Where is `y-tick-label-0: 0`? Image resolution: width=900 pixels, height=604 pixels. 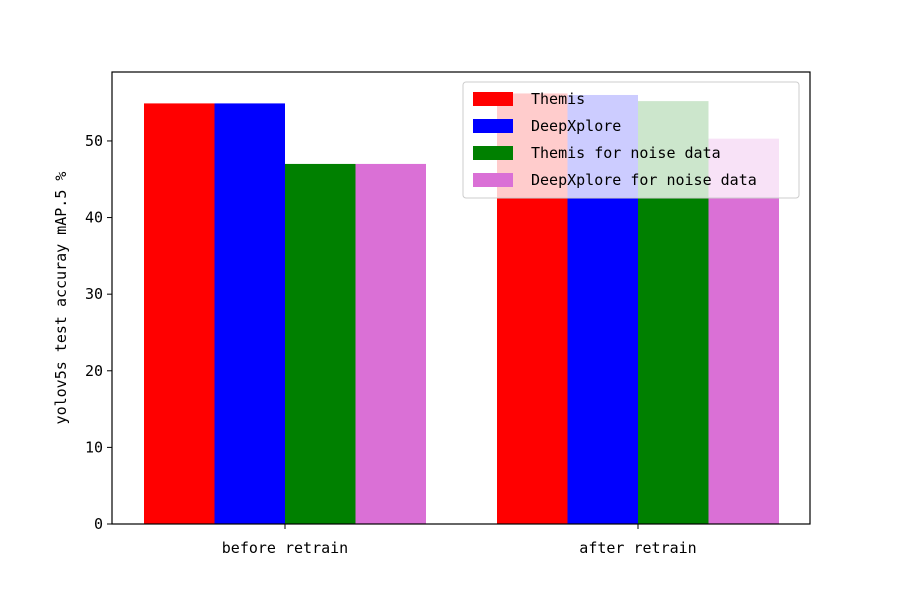 y-tick-label-0: 0 is located at coordinates (98, 524).